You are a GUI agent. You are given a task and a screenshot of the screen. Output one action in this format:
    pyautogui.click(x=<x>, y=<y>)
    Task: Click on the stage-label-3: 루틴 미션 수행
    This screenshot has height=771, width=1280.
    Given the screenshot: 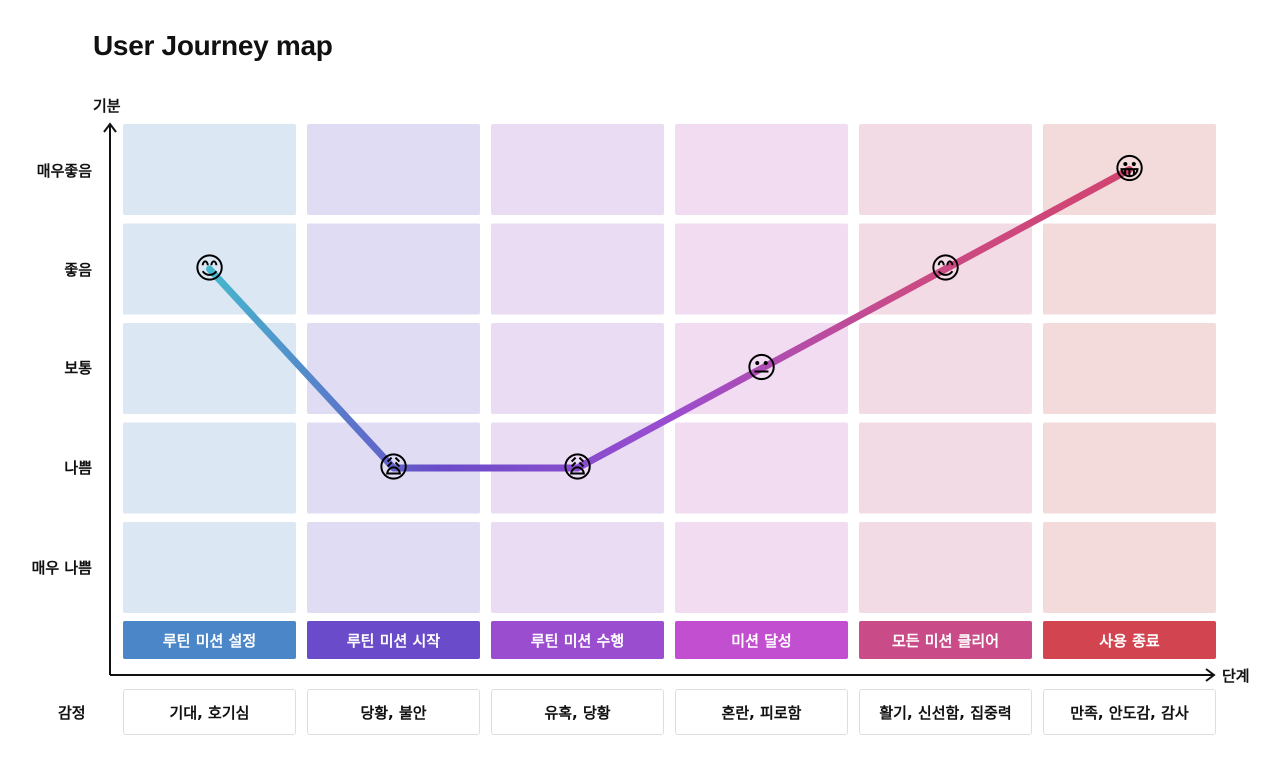 What is the action you would take?
    pyautogui.click(x=577, y=640)
    